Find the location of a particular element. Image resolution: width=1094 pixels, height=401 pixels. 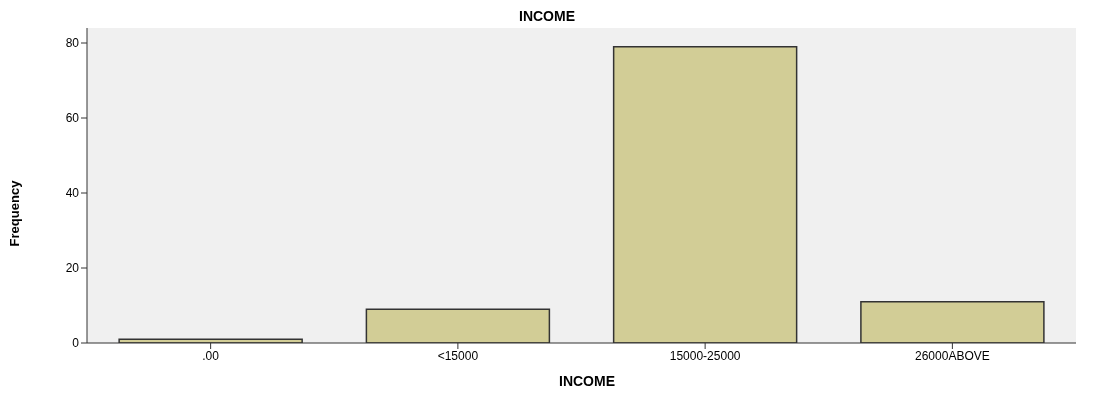

x-tick-label: .00 is located at coordinates (211, 355).